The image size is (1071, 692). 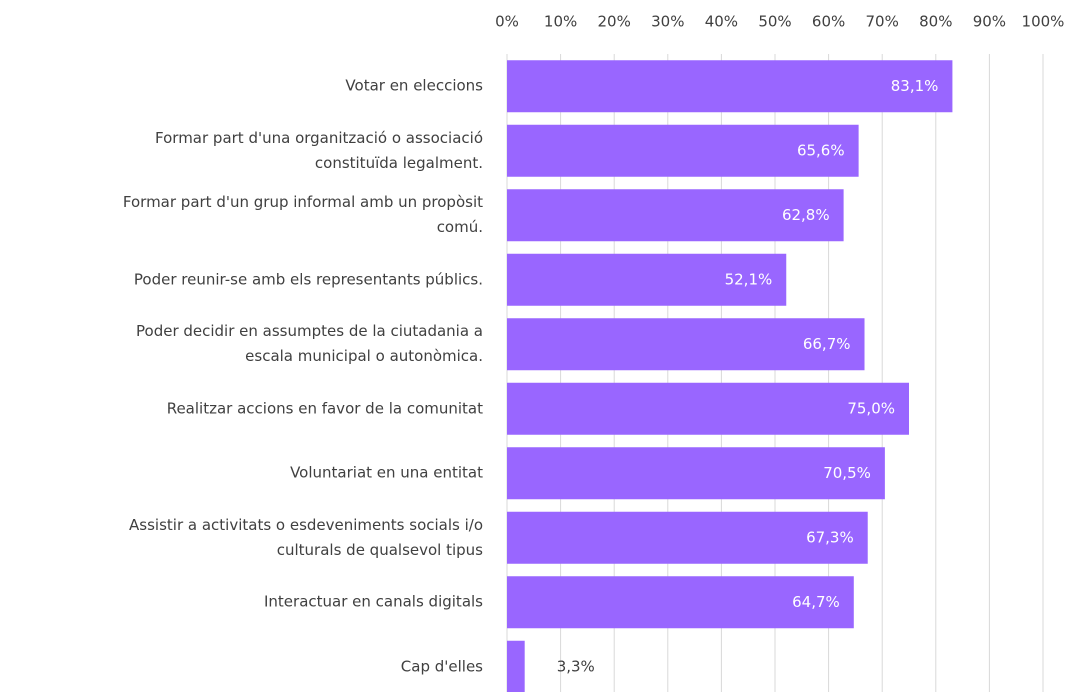 What do you see at coordinates (915, 86) in the screenshot?
I see `value-label: 83,1%` at bounding box center [915, 86].